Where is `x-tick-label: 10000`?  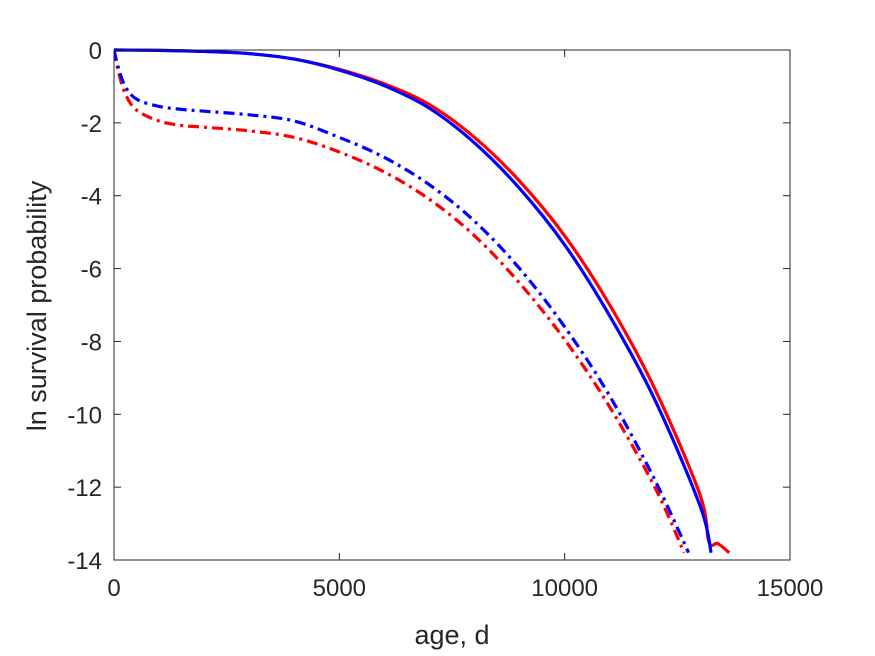
x-tick-label: 10000 is located at coordinates (564, 588).